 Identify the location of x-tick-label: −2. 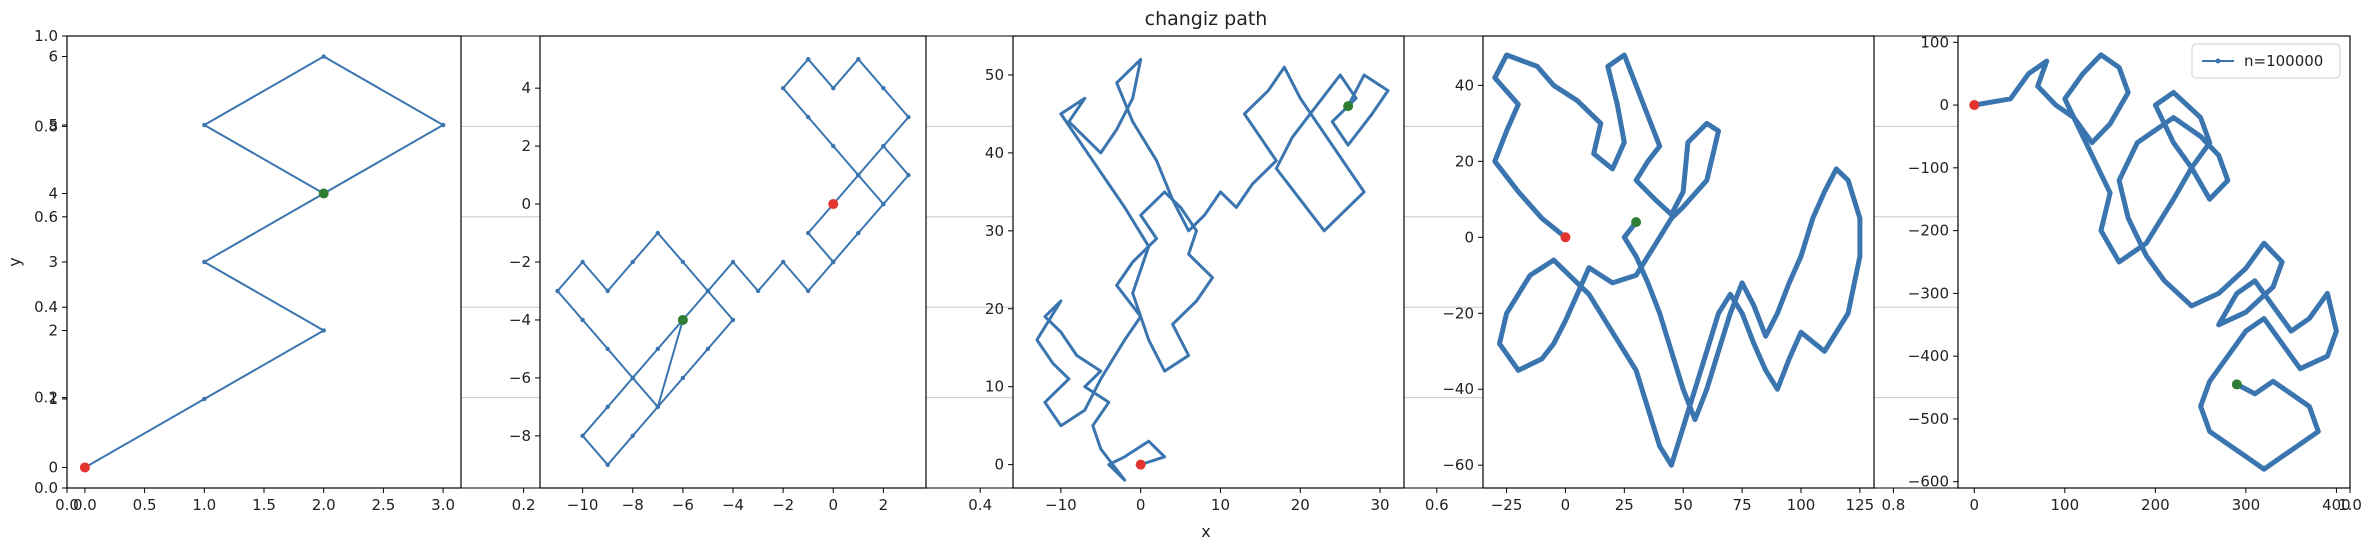
(783, 505).